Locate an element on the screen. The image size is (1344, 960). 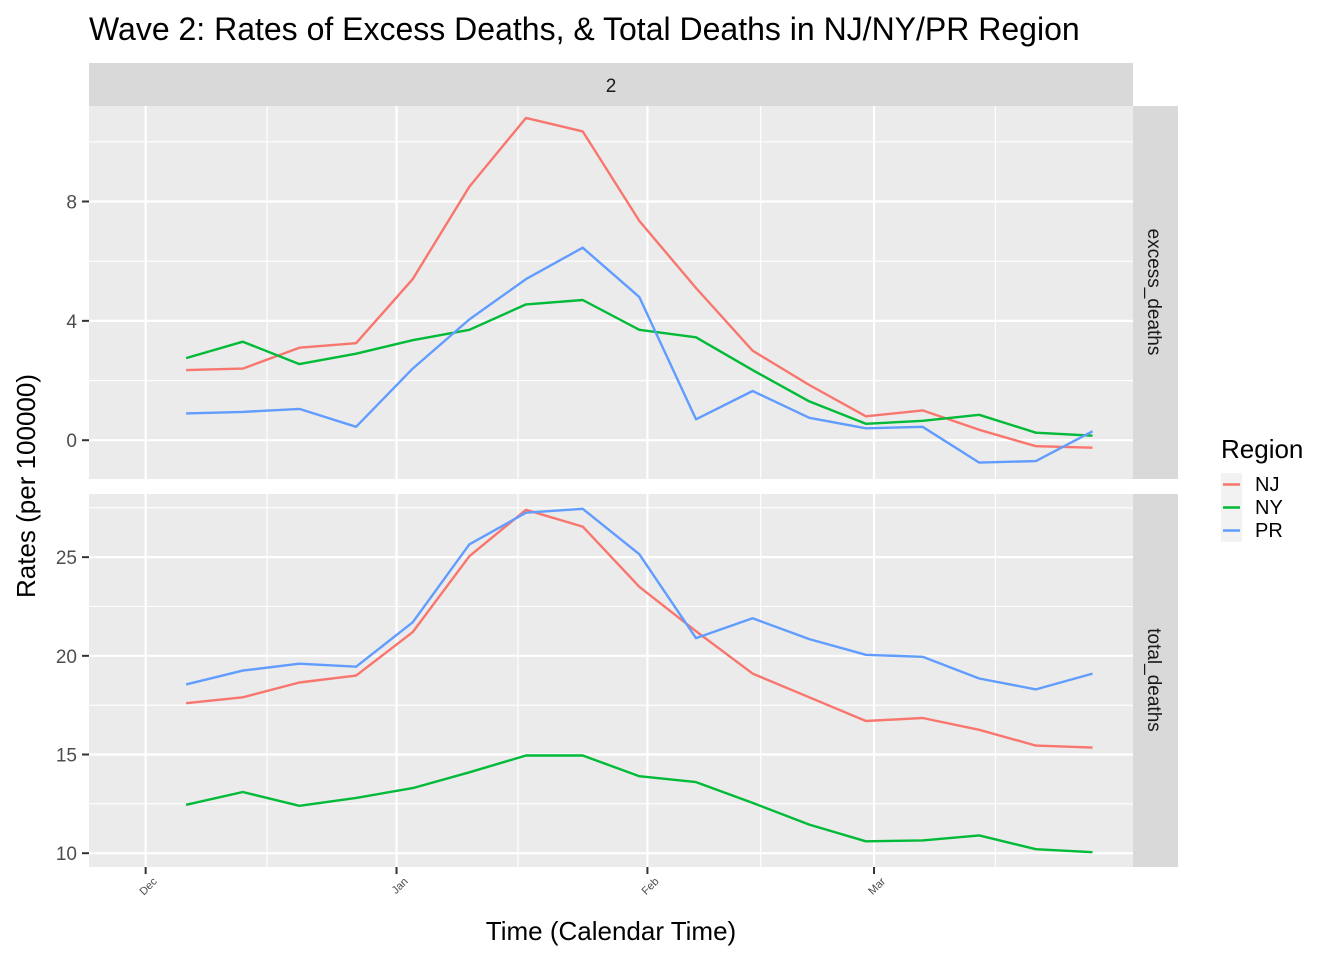
panel-excess-deaths-y-axis: 0 4 8 is located at coordinates (77, 322).